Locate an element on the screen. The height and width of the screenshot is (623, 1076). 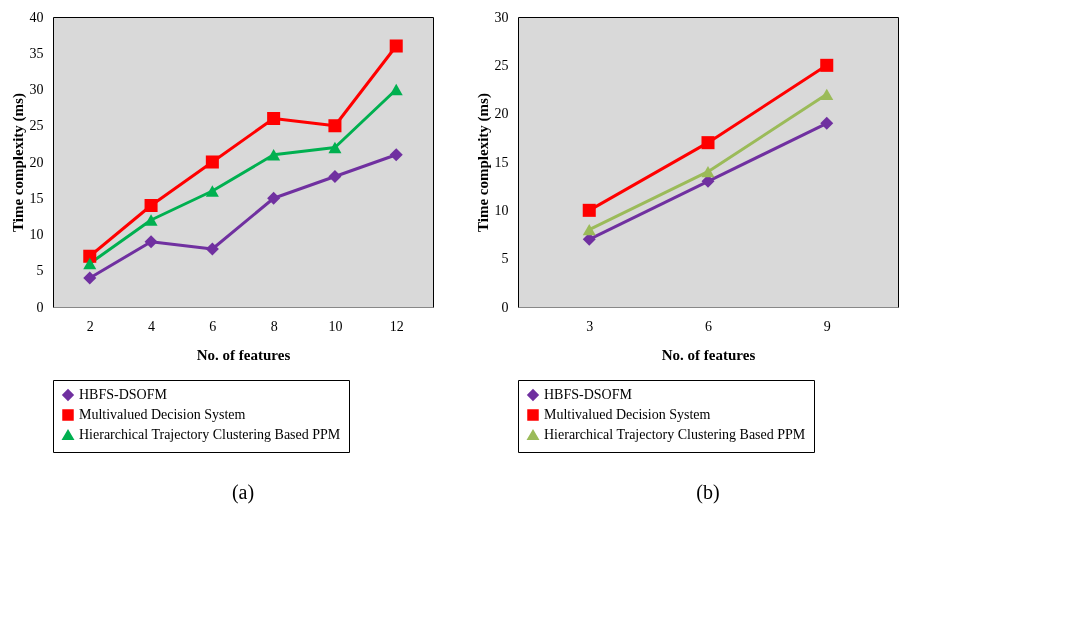
x-tick-label: 8 is located at coordinates (274, 326).